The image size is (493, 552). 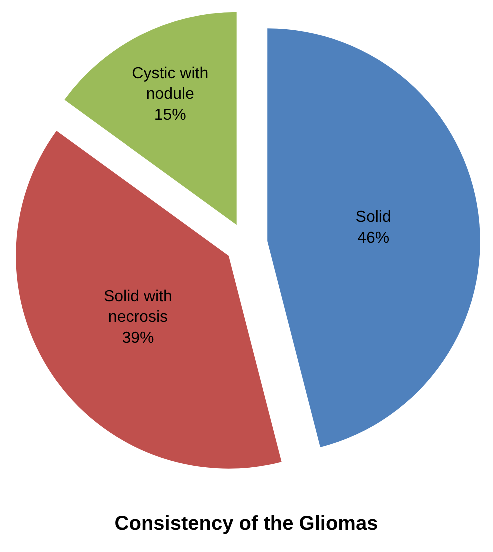 I want to click on data-label: 46%, so click(x=374, y=238).